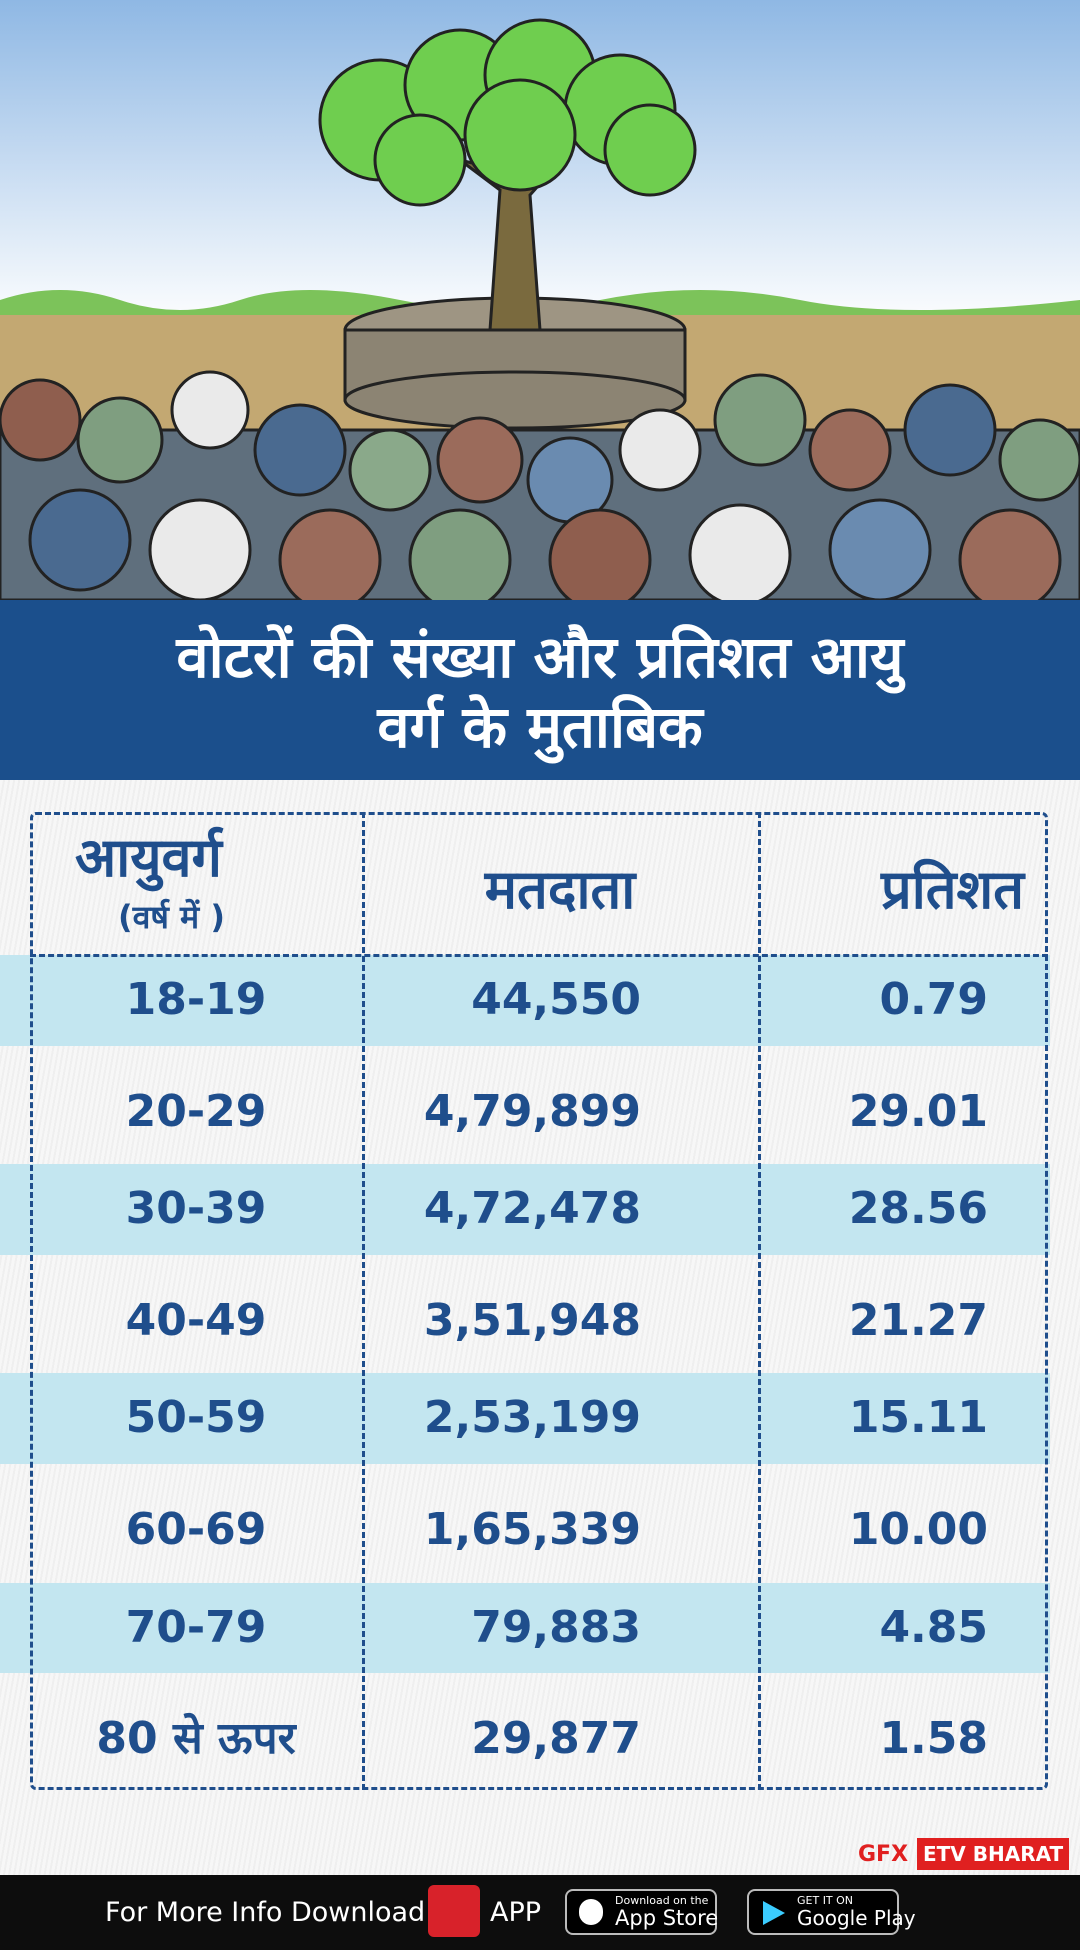  I want to click on table-cell: 18-19, so click(196, 999).